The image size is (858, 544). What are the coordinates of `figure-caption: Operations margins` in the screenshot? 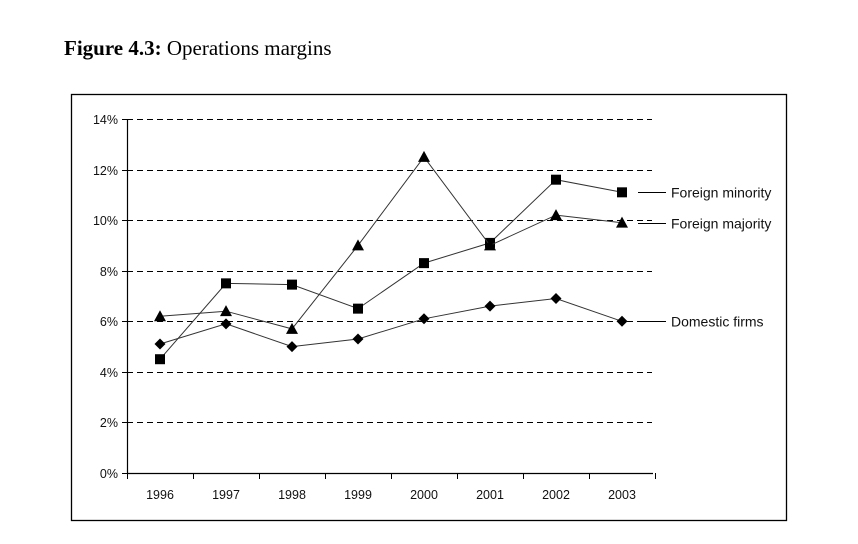 It's located at (249, 48).